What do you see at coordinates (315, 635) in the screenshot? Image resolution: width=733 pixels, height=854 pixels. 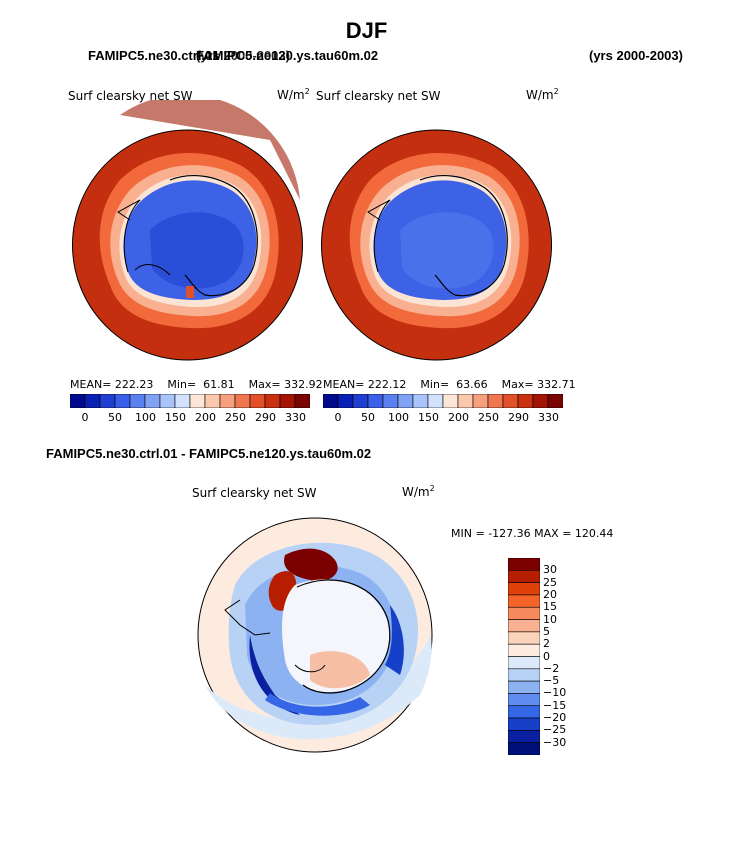 I see `diff-map` at bounding box center [315, 635].